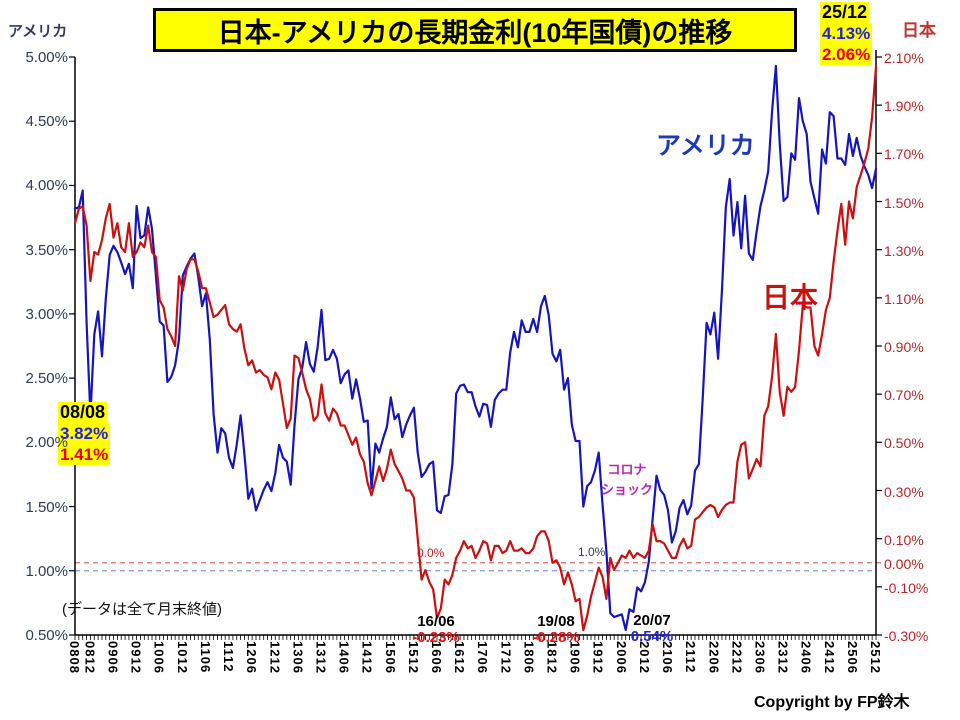 The height and width of the screenshot is (720, 960). What do you see at coordinates (904, 491) in the screenshot?
I see `right-axis-tick-label: 0.30%` at bounding box center [904, 491].